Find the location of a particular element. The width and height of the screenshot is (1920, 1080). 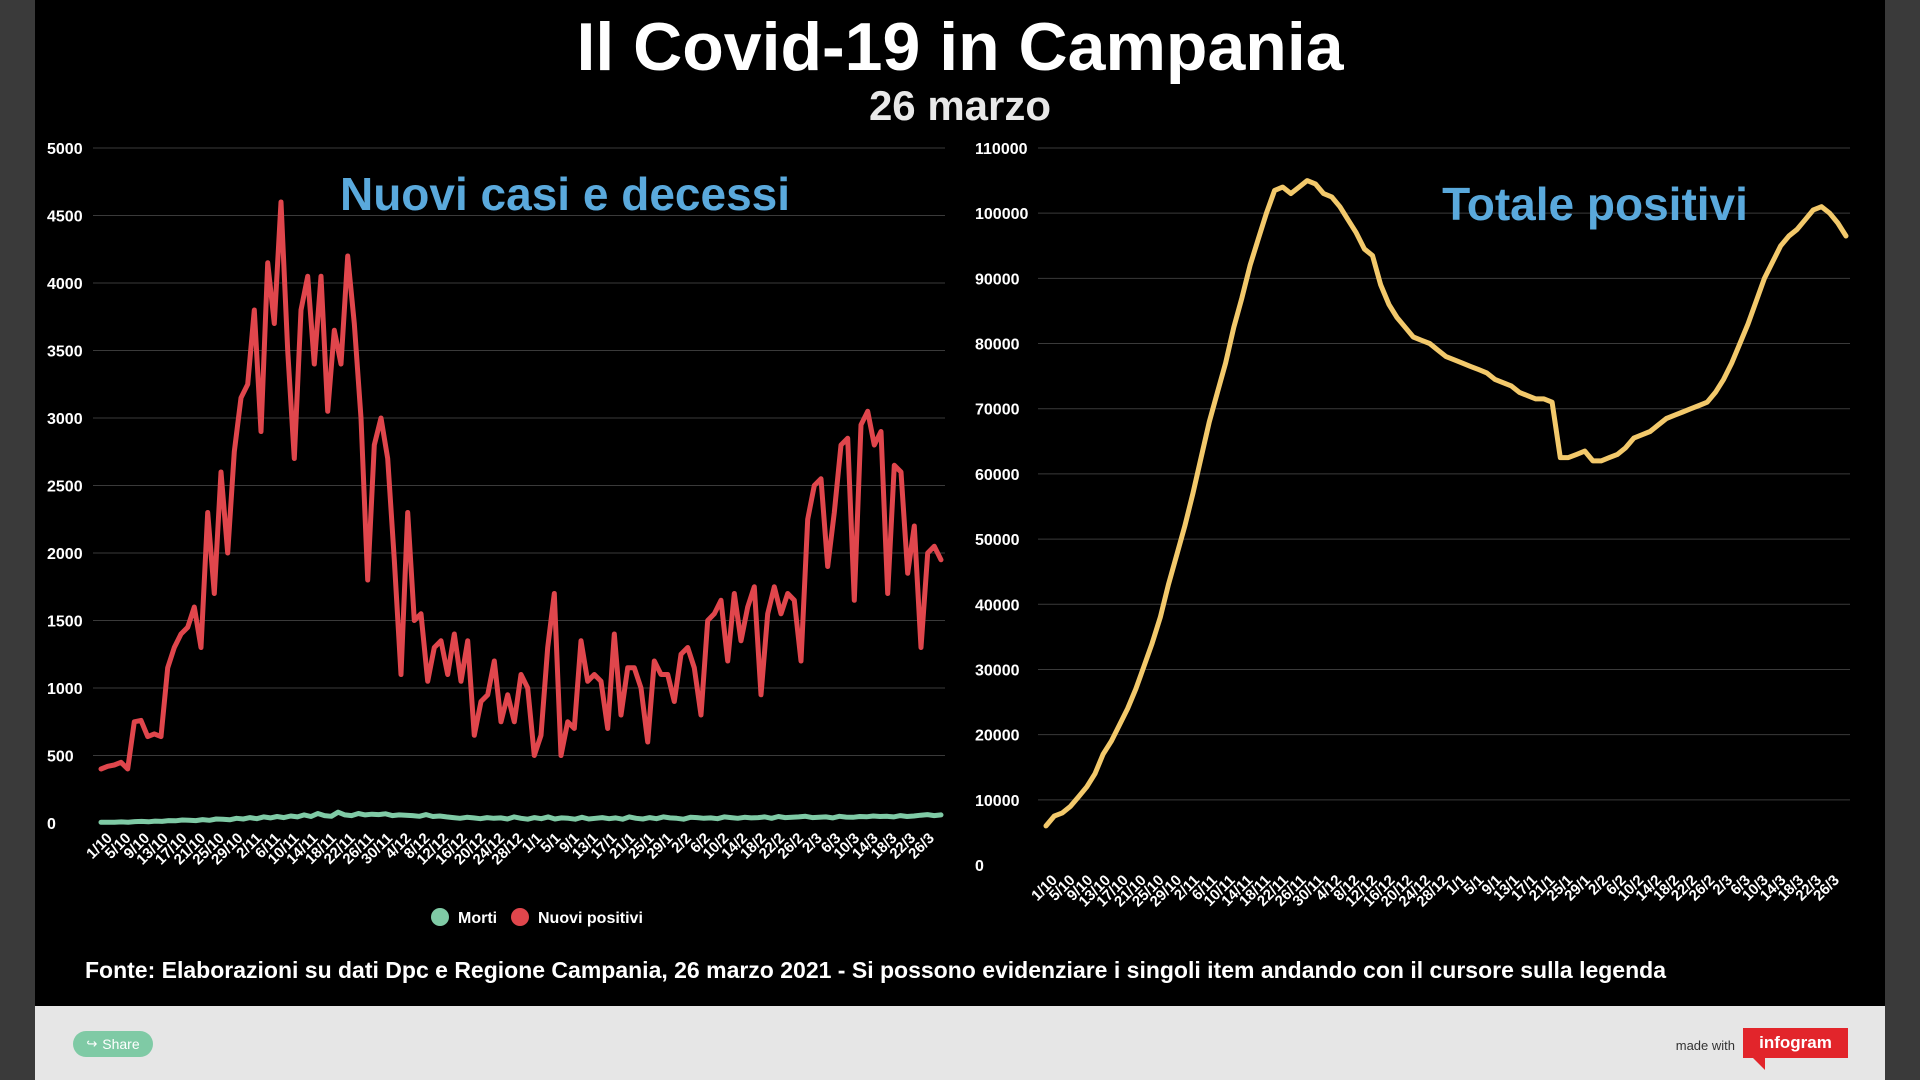

y-tick-label: 4000 is located at coordinates (65, 284).